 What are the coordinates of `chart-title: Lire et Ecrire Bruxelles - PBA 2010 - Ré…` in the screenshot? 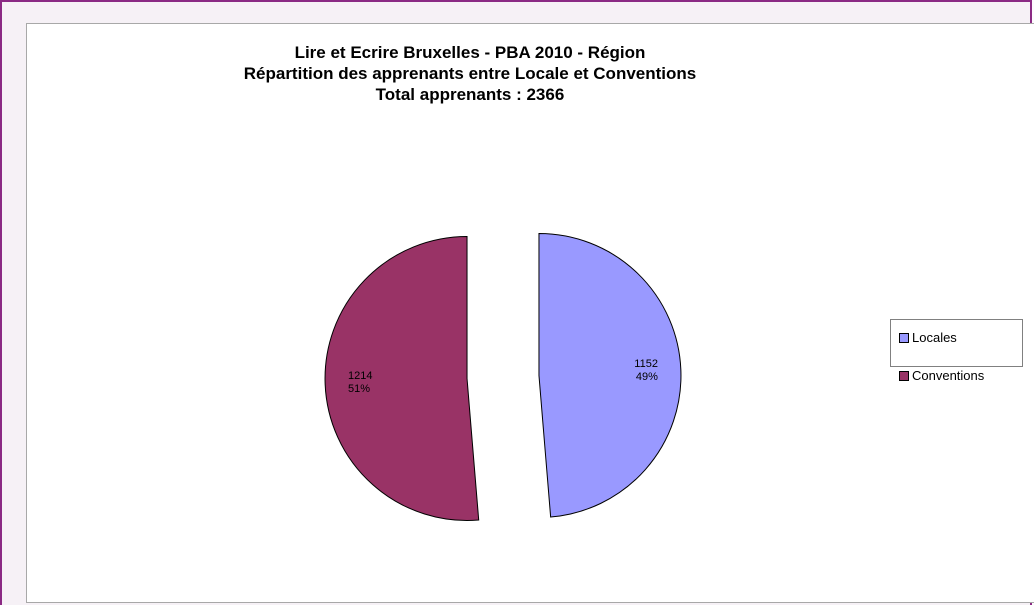 It's located at (470, 73).